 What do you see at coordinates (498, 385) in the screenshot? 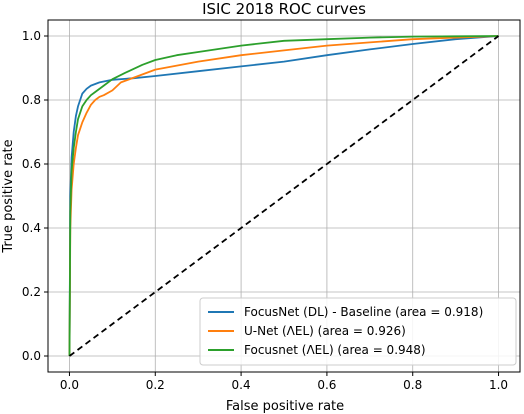
I see `x-tick-label: 1.0` at bounding box center [498, 385].